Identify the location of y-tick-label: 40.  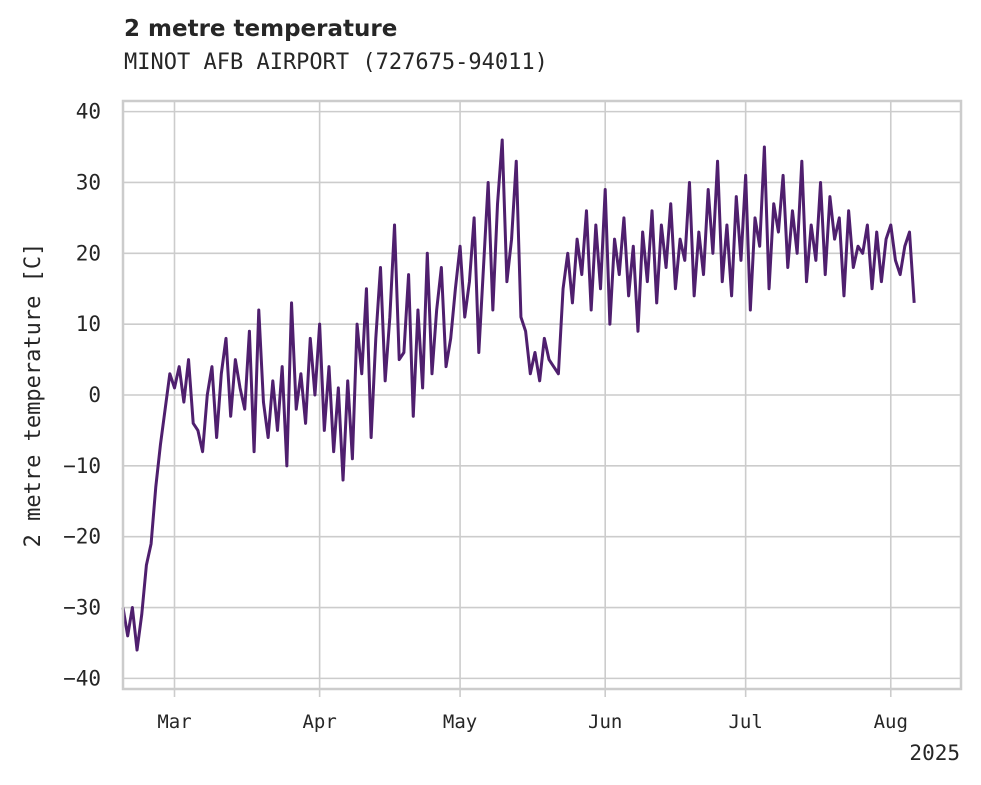
(88, 112).